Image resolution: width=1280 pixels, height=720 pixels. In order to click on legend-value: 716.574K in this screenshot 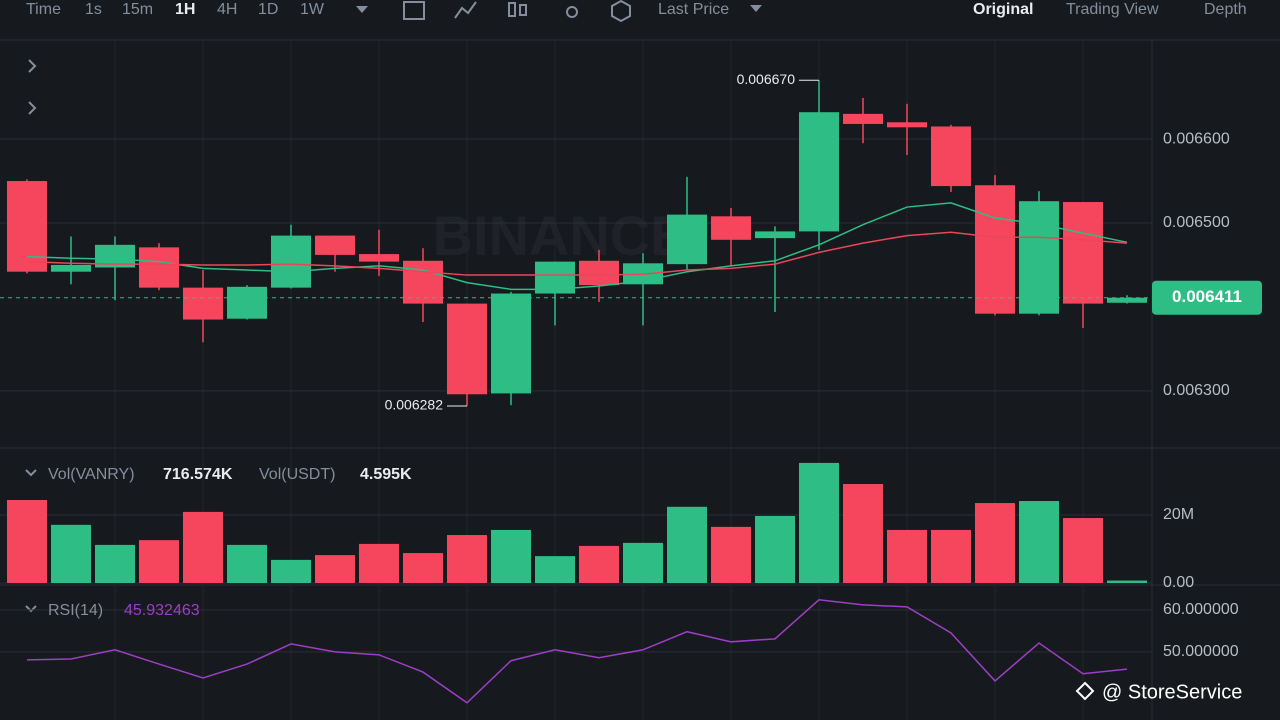, I will do `click(198, 474)`.